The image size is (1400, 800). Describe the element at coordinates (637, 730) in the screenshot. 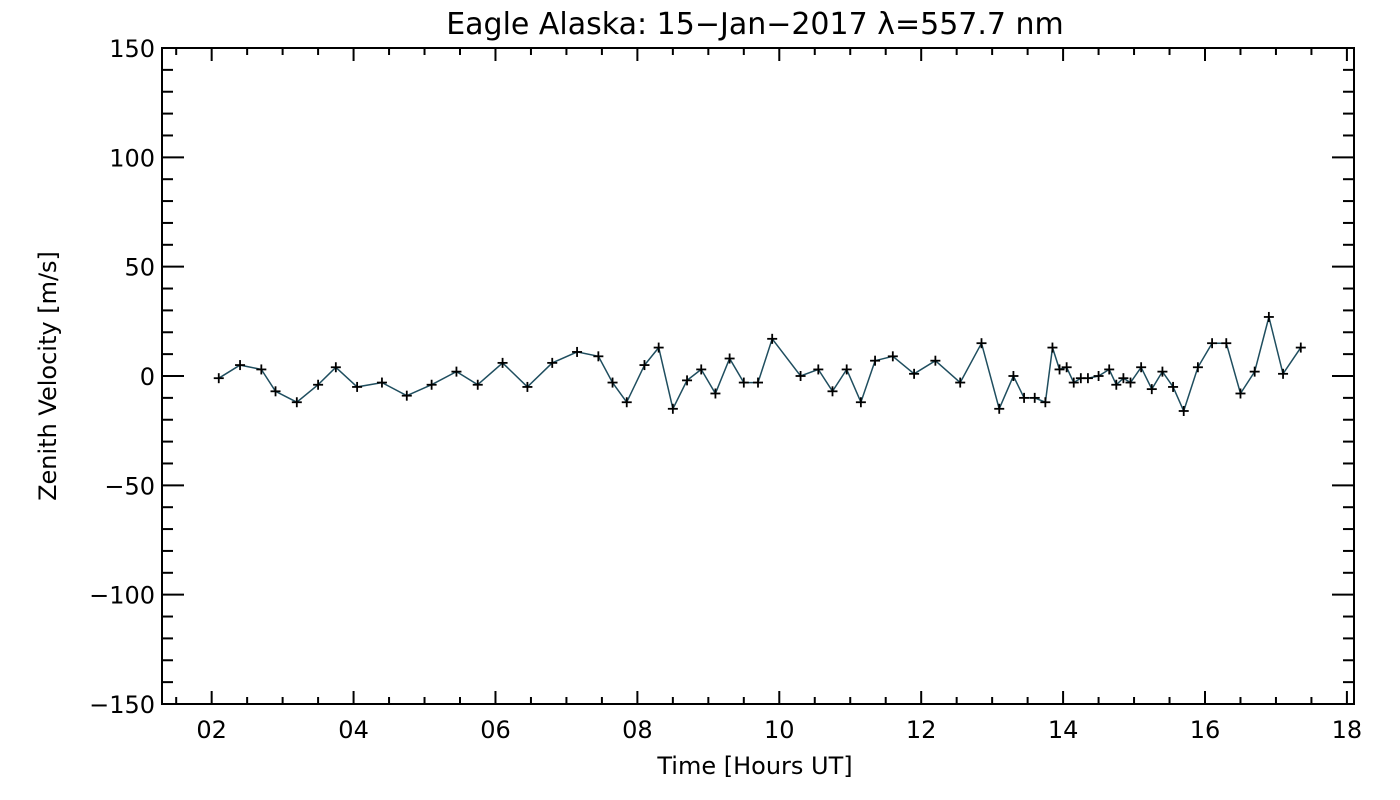

I see `x-tick-label: 08` at that location.